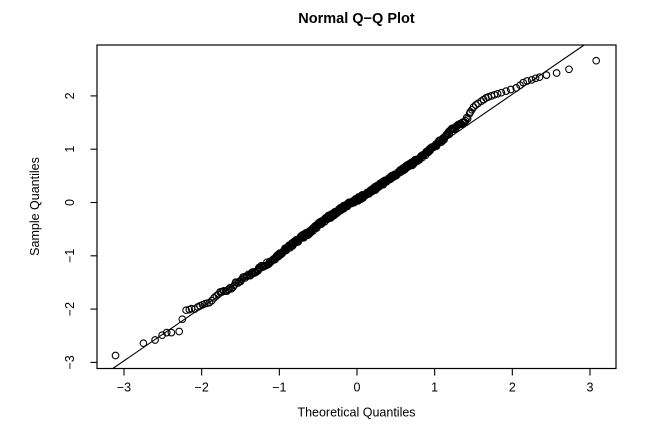 The image size is (649, 442). I want to click on y-tick-label: 2, so click(70, 95).